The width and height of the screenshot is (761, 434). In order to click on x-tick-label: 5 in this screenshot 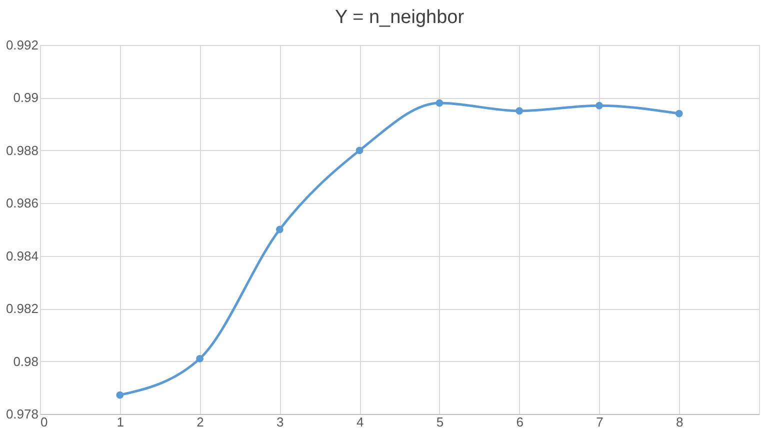, I will do `click(440, 422)`.